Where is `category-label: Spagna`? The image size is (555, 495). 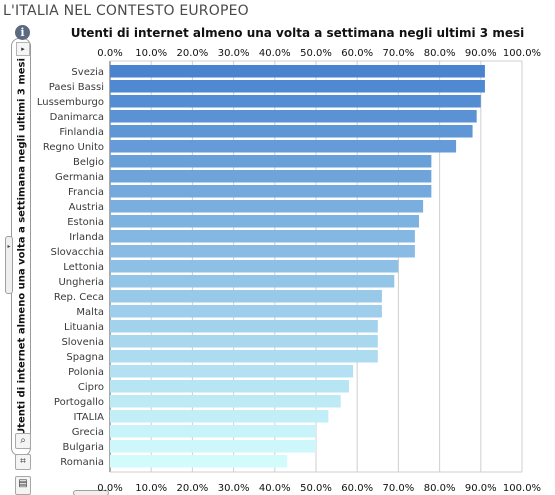 category-label: Spagna is located at coordinates (85, 357).